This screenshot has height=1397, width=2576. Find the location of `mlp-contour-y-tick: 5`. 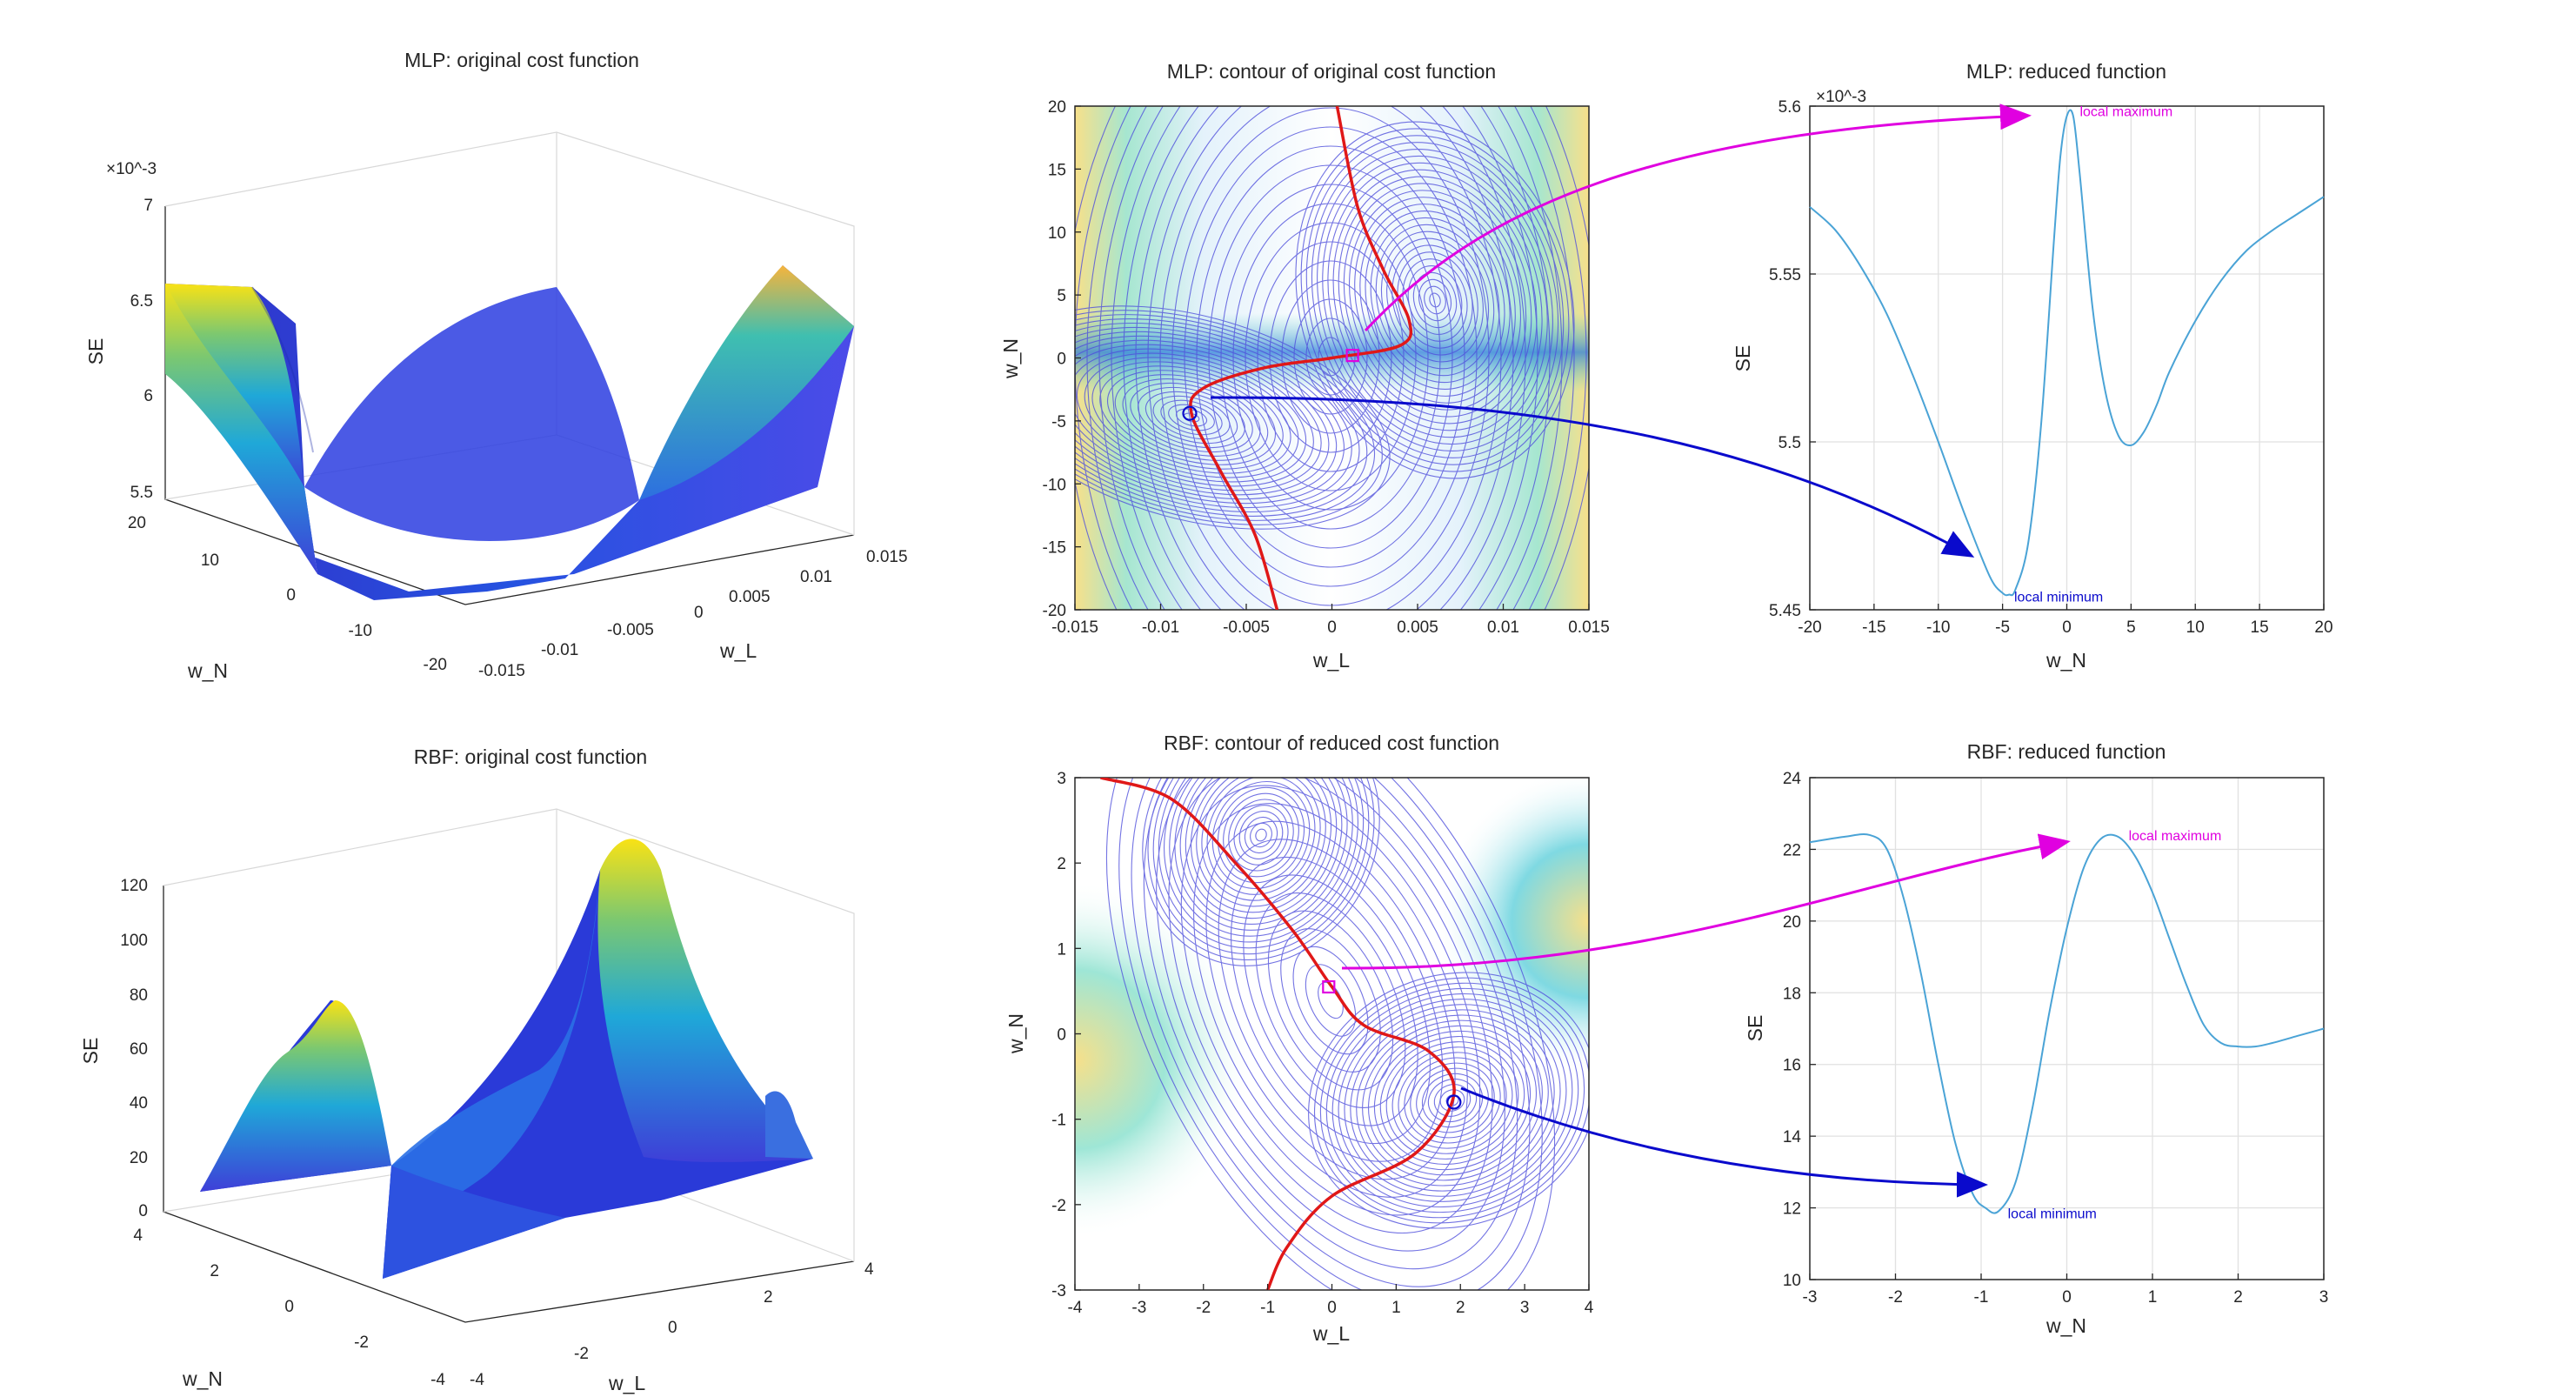

mlp-contour-y-tick: 5 is located at coordinates (1061, 296).